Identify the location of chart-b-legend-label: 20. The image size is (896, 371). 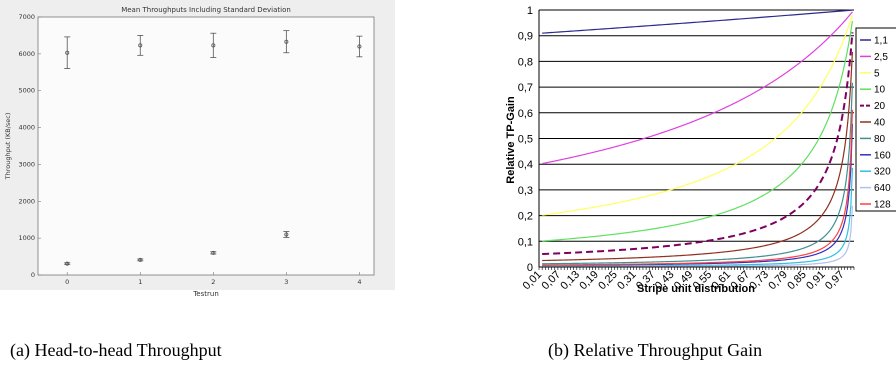
(880, 106).